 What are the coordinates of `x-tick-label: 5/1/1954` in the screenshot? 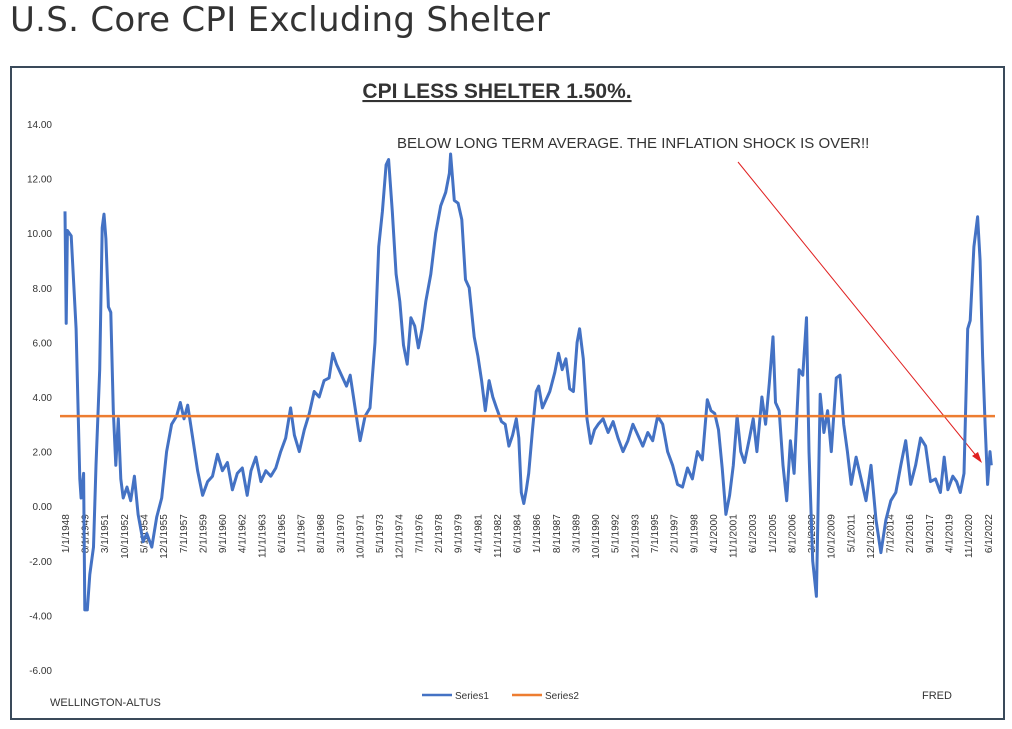 It's located at (144, 533).